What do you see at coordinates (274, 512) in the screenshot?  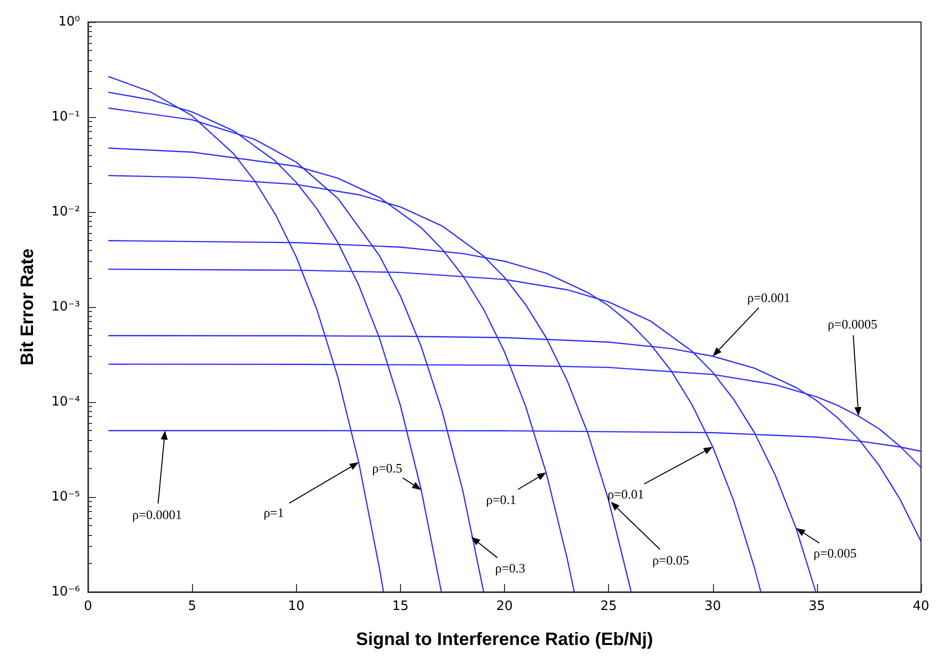 I see `annotation: ρ=1` at bounding box center [274, 512].